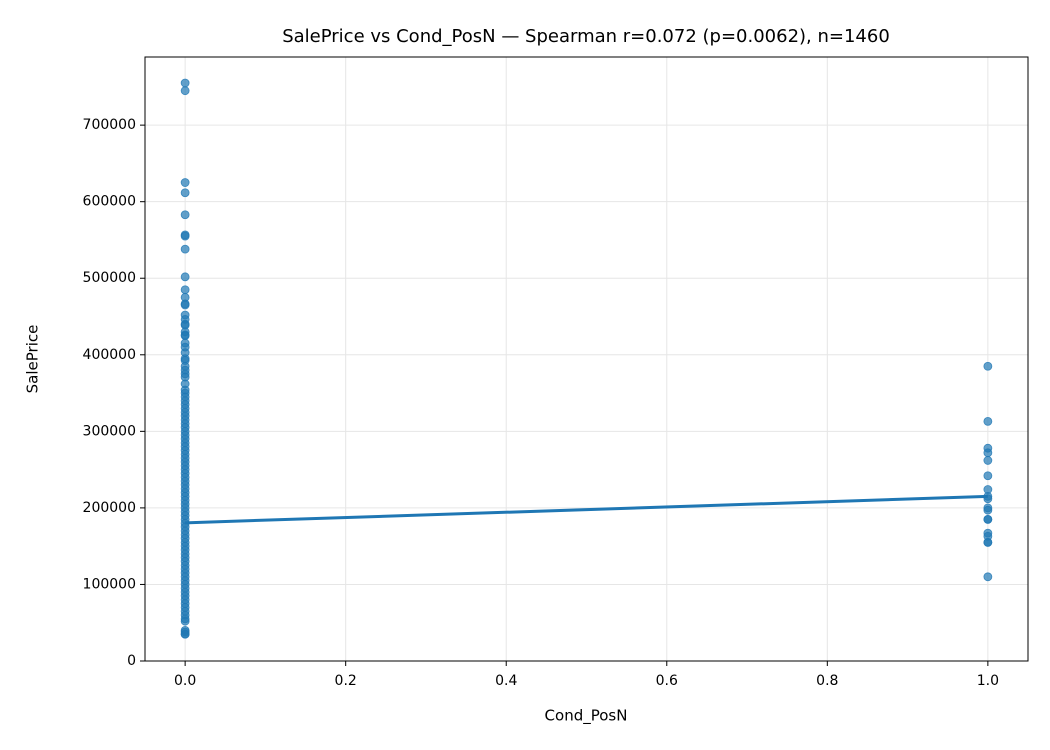  What do you see at coordinates (667, 681) in the screenshot?
I see `x-tick-label: 0.6` at bounding box center [667, 681].